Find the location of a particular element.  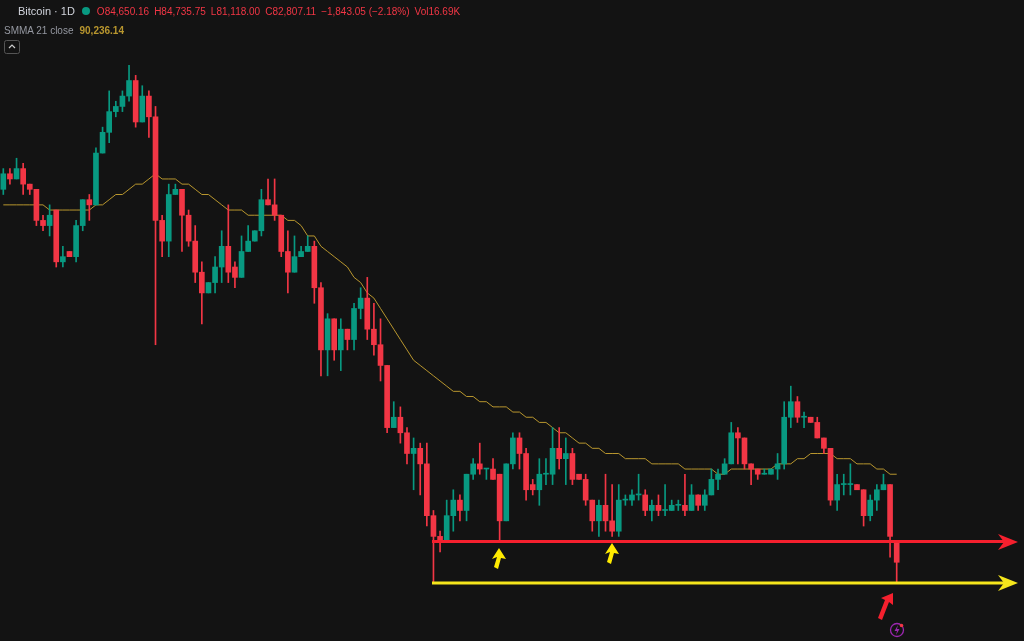

text: L81,118.00 is located at coordinates (235, 11).